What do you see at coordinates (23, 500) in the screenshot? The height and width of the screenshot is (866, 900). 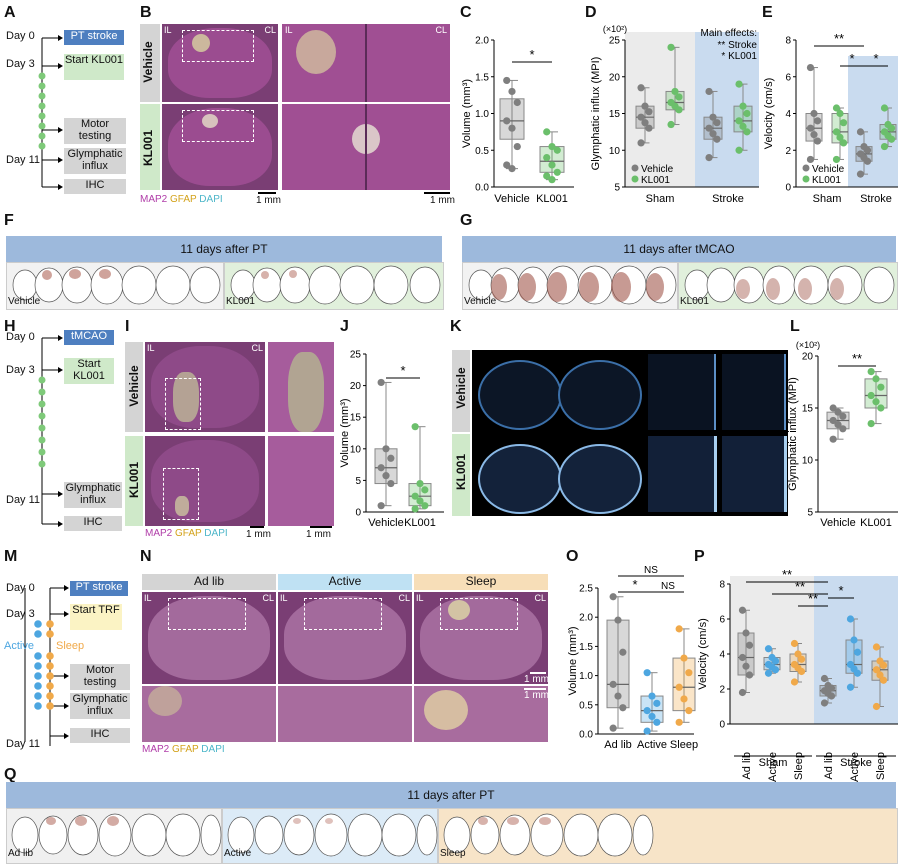 I see `timeline-h-day11: Day 11` at bounding box center [23, 500].